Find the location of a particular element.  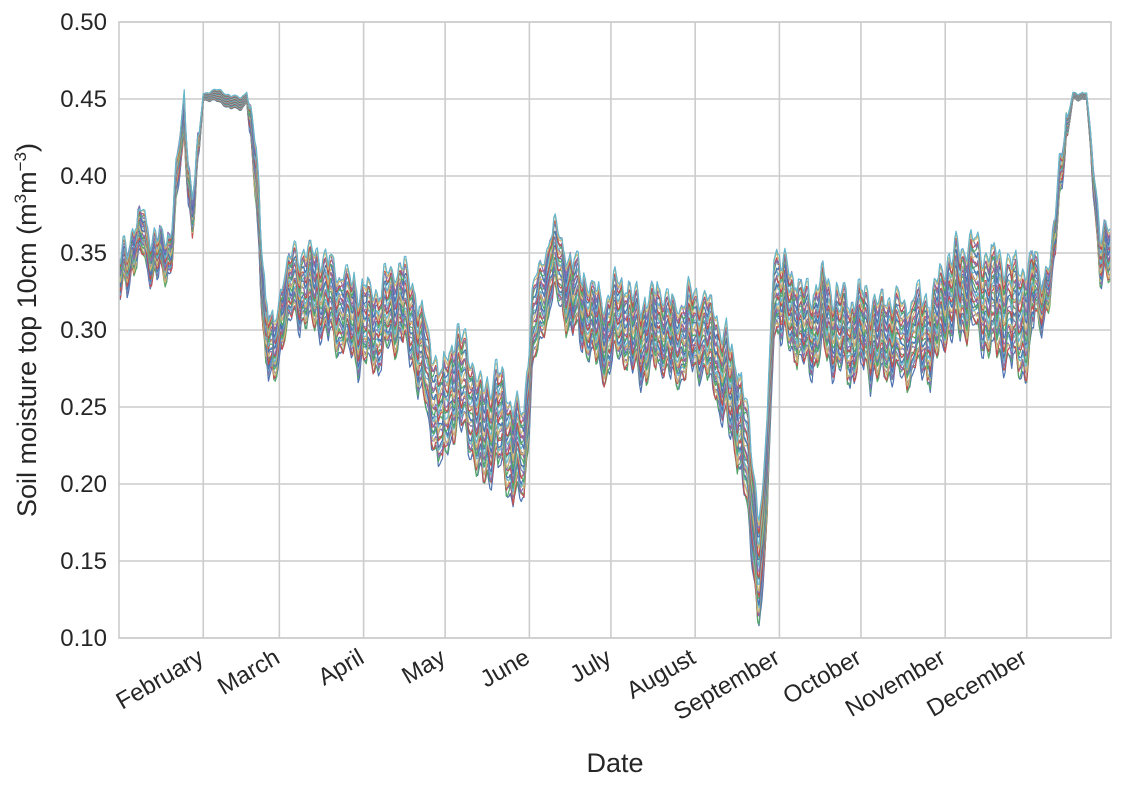

x-tick-label: May is located at coordinates (423, 667).